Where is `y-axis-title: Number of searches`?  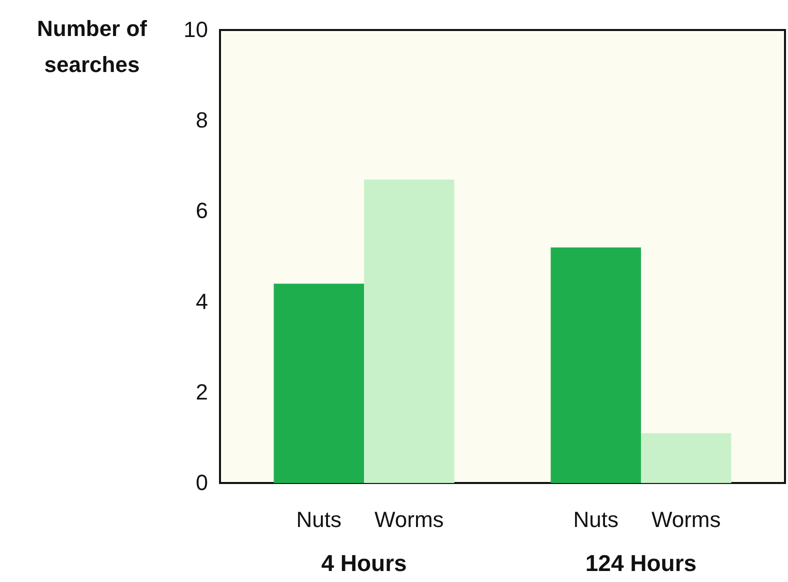
y-axis-title: Number of searches is located at coordinates (92, 46).